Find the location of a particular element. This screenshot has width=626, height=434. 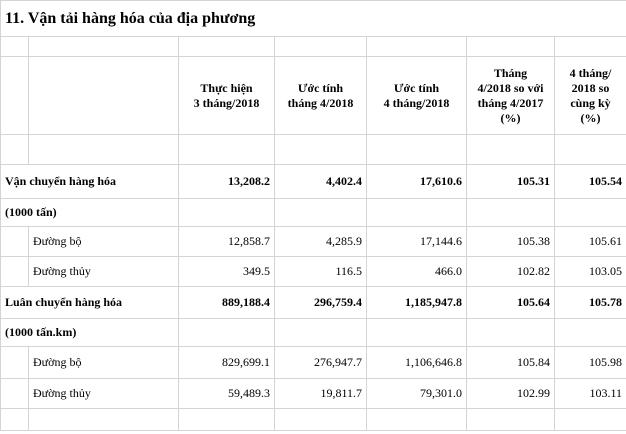

value-cell: 4,285.9 is located at coordinates (320, 241).